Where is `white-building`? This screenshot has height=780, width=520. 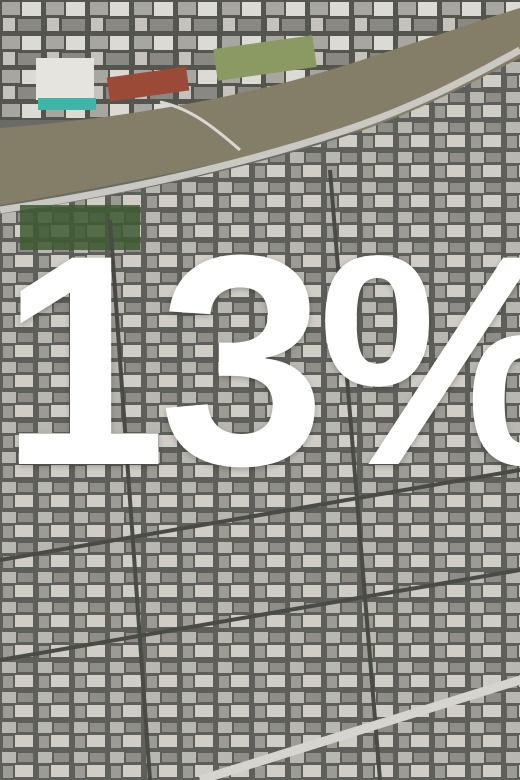
white-building is located at coordinates (65, 79).